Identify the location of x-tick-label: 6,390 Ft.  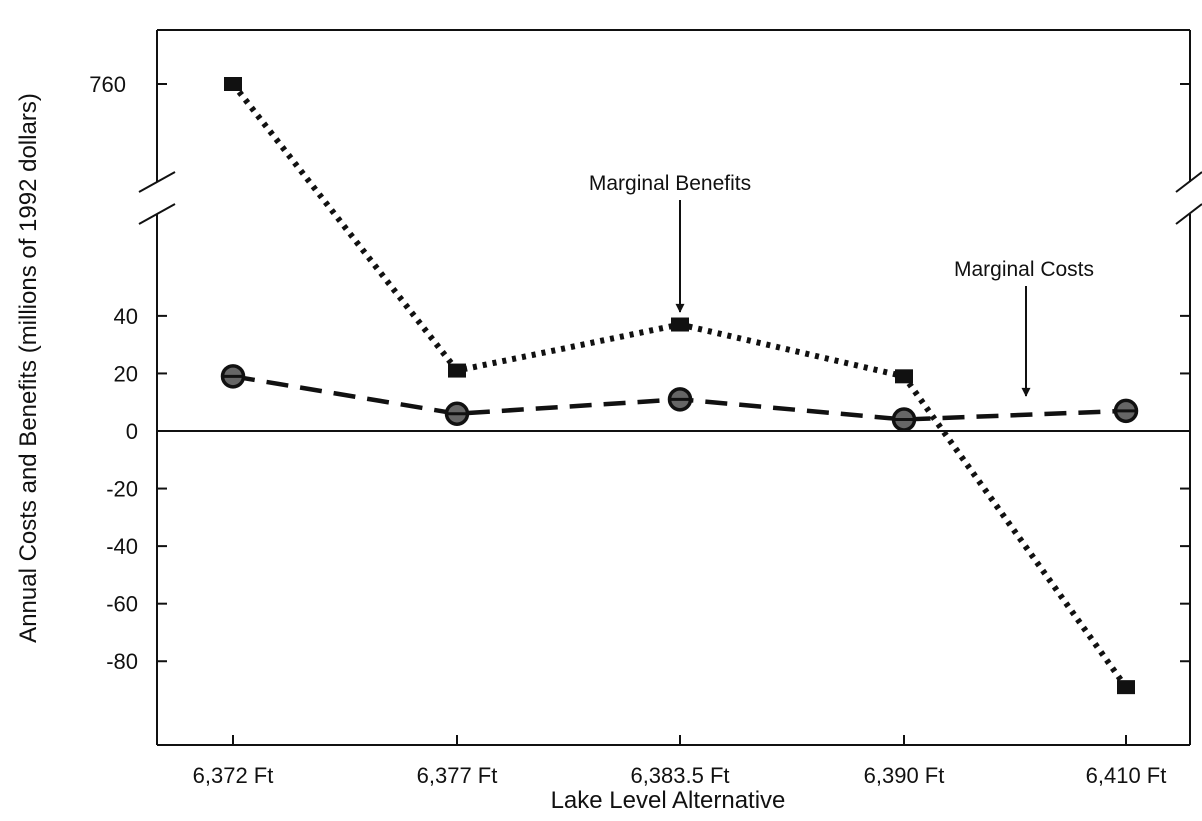
(904, 775).